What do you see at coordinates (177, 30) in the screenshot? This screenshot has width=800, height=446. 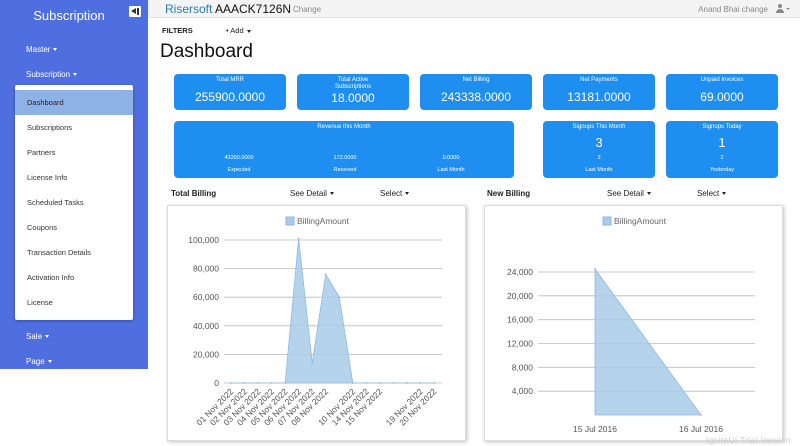 I see `filters-label: FILTERS` at bounding box center [177, 30].